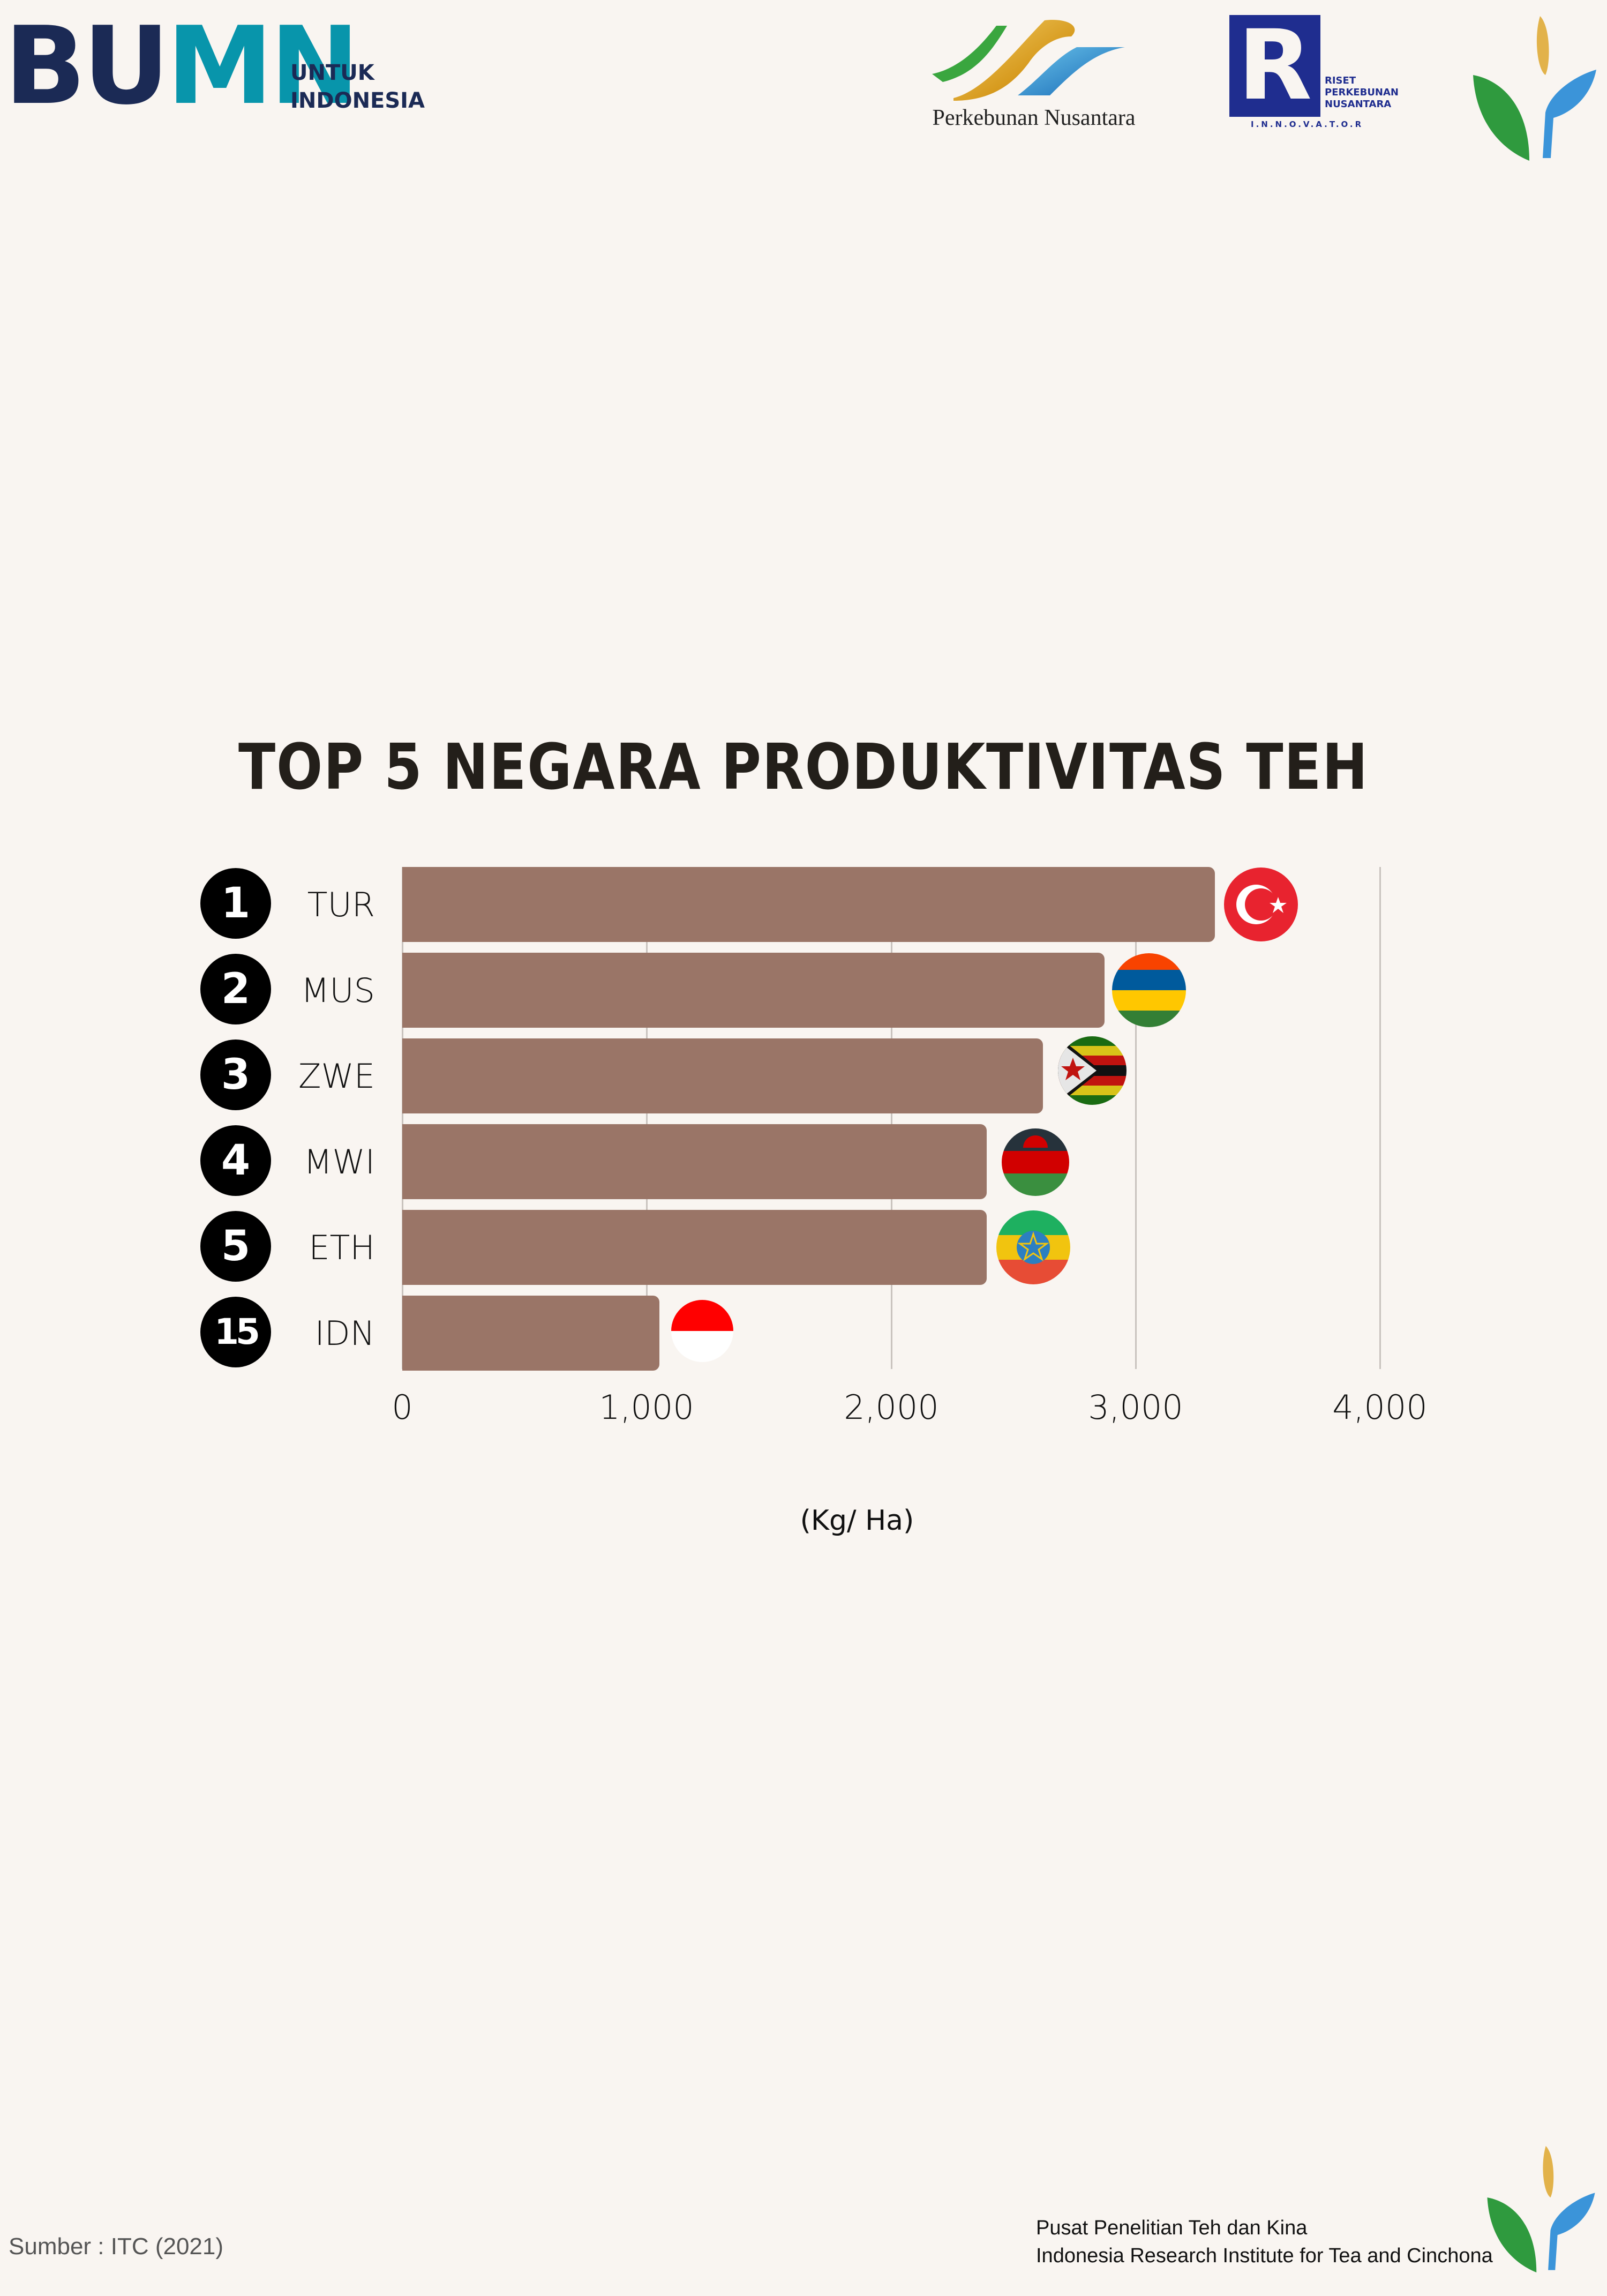 The height and width of the screenshot is (2296, 1607). What do you see at coordinates (702, 1331) in the screenshot?
I see `indonesia-flag-icon` at bounding box center [702, 1331].